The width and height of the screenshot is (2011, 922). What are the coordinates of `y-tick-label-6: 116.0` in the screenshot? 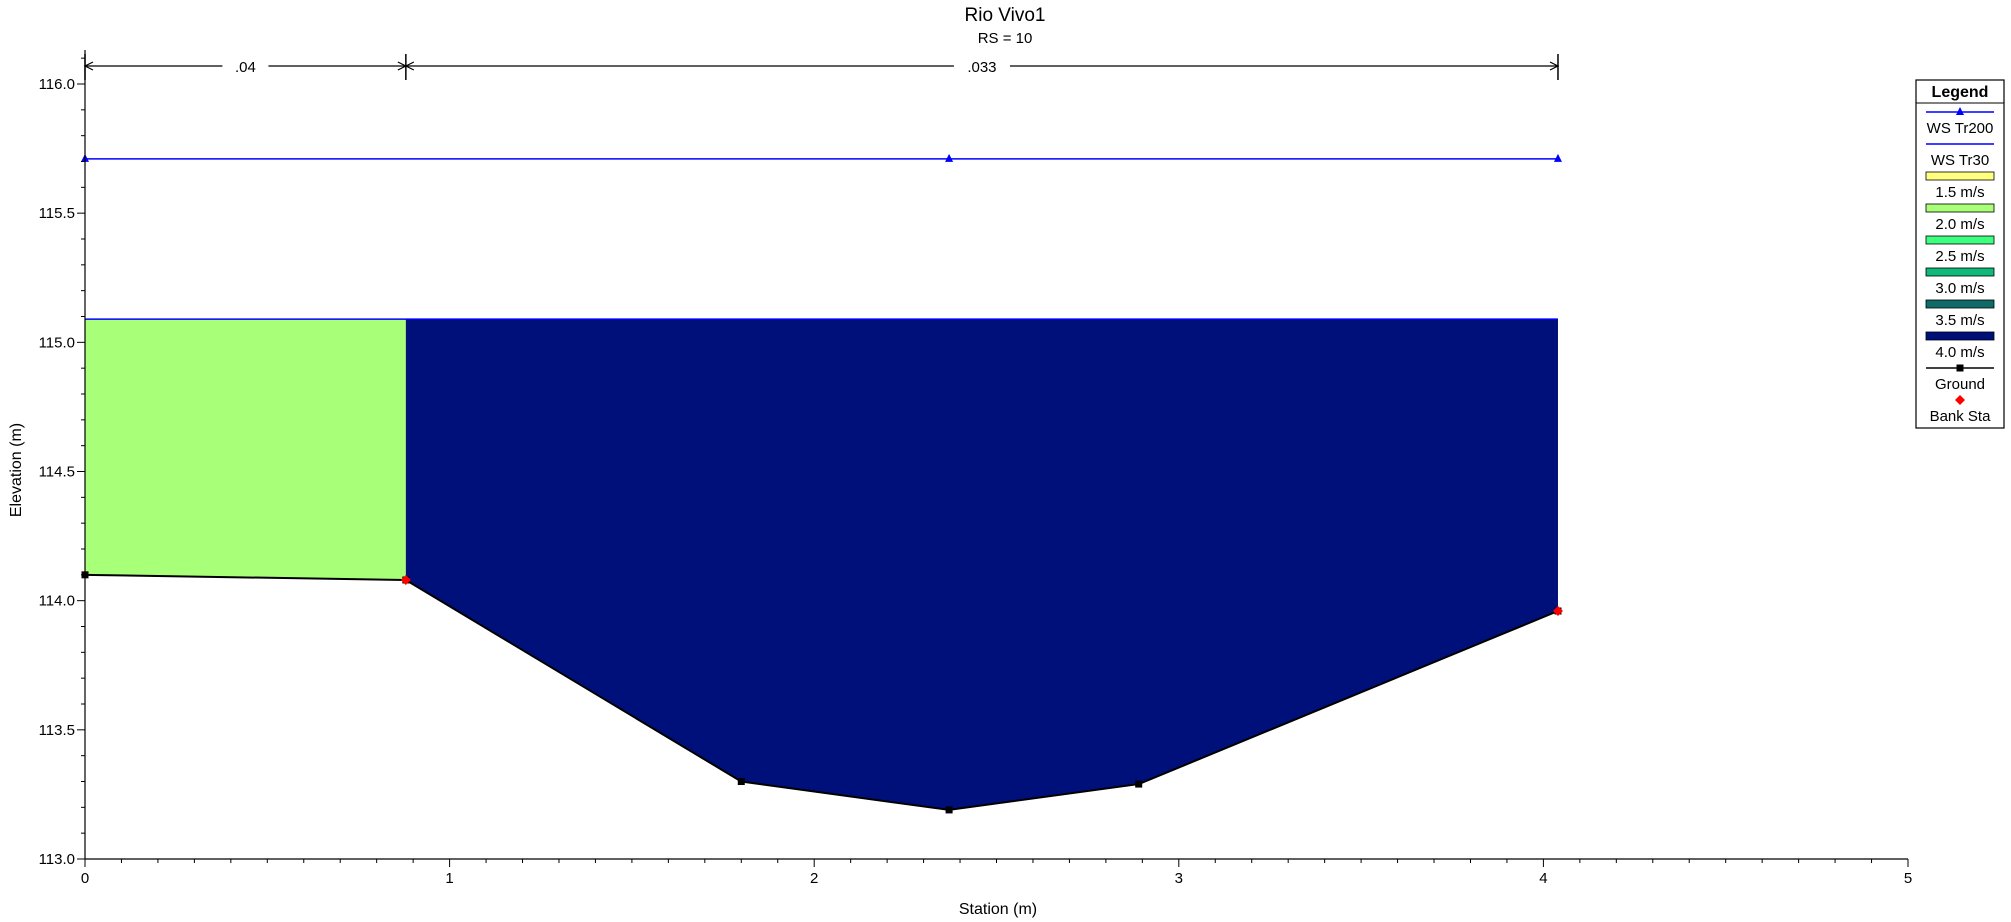 It's located at (57, 84).